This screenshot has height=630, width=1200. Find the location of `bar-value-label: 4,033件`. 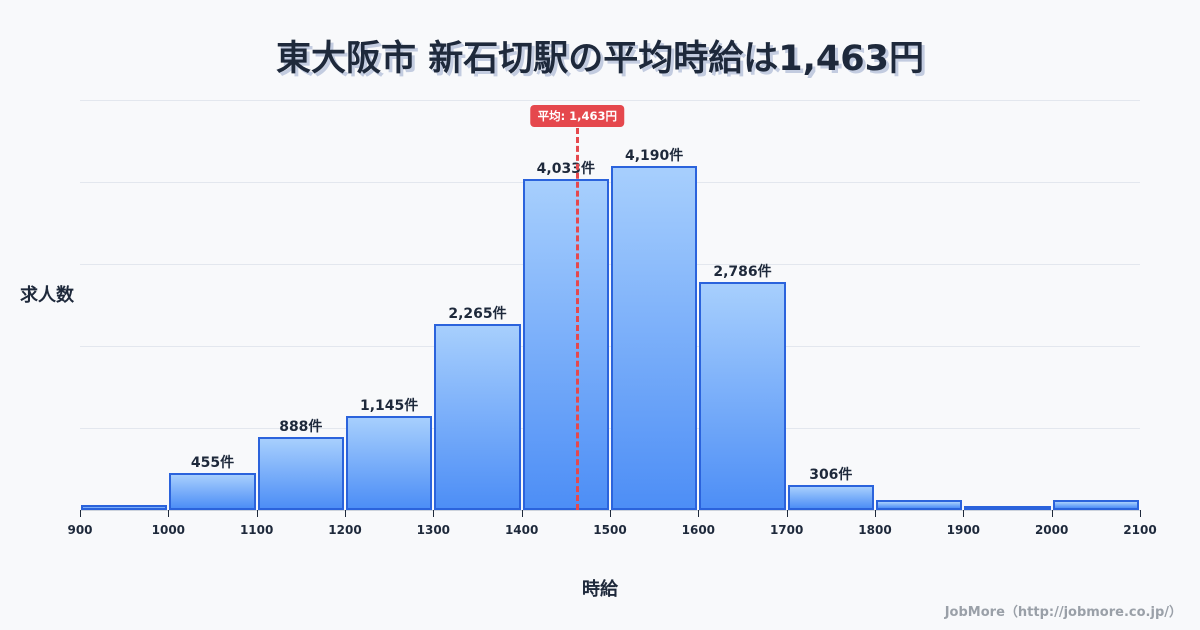

bar-value-label: 4,033件 is located at coordinates (565, 169).